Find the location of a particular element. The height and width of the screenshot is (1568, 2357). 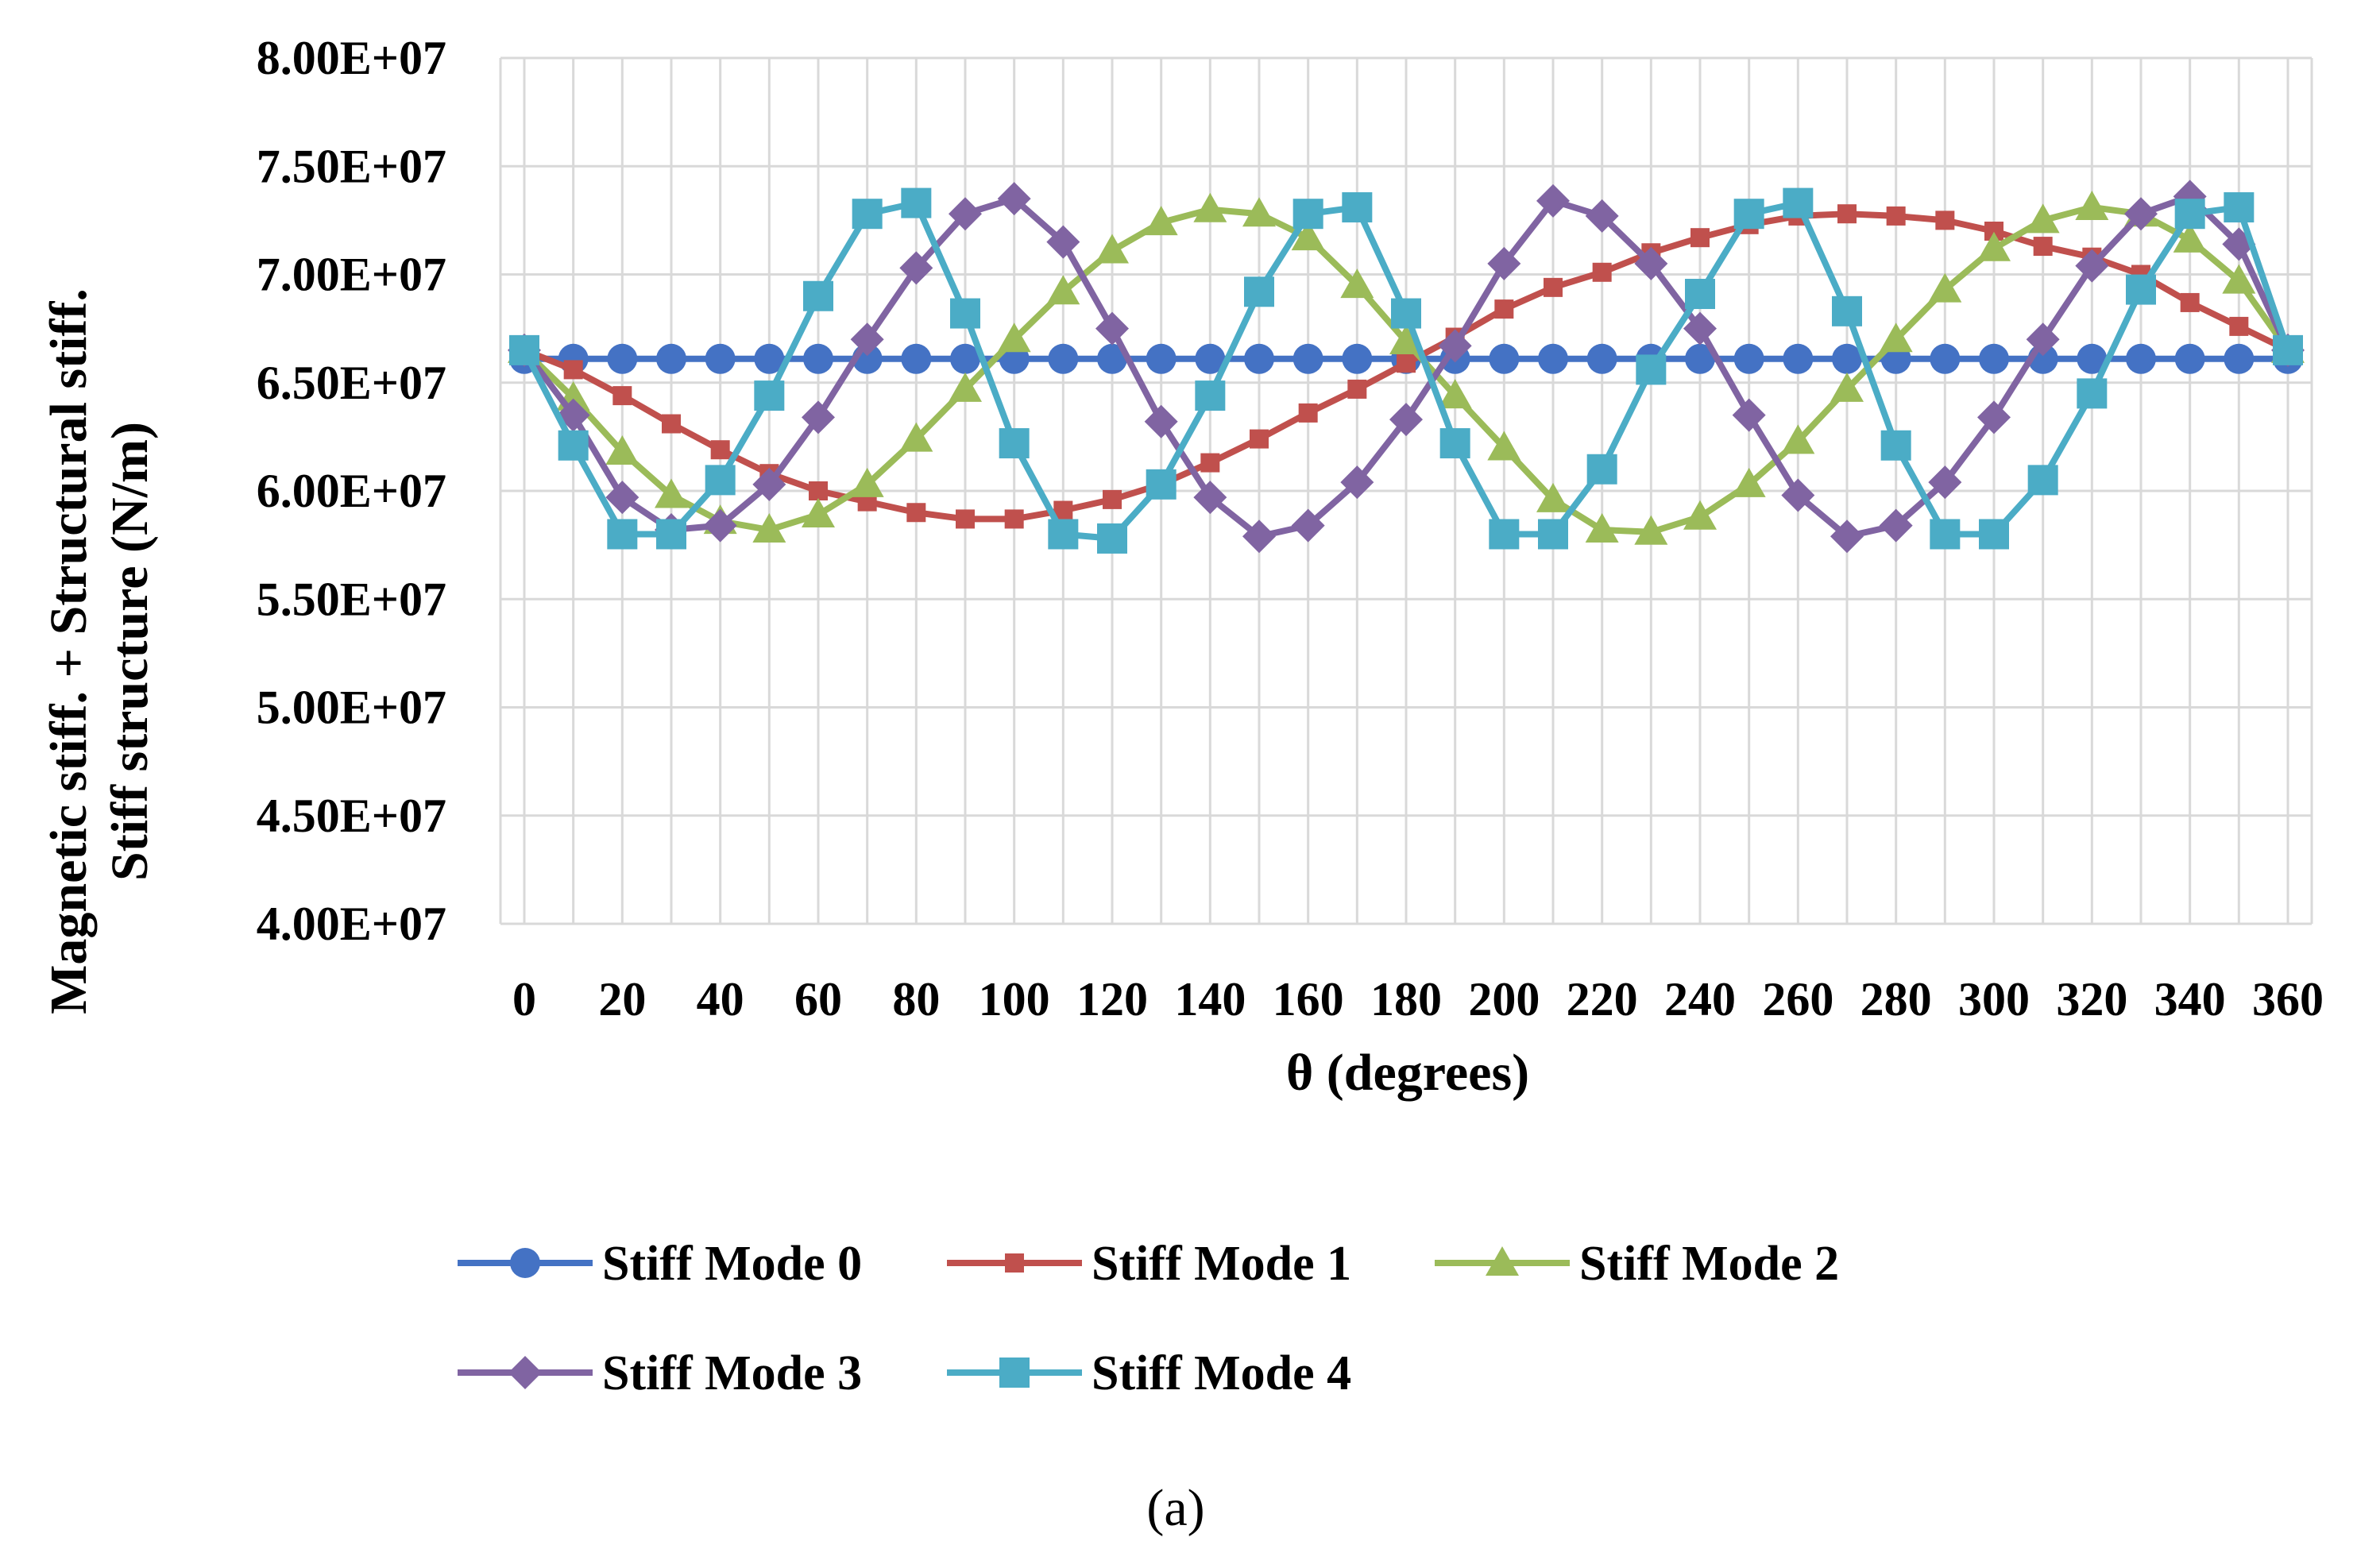

legend-label: Stiff Mode 2 is located at coordinates (1709, 1264).